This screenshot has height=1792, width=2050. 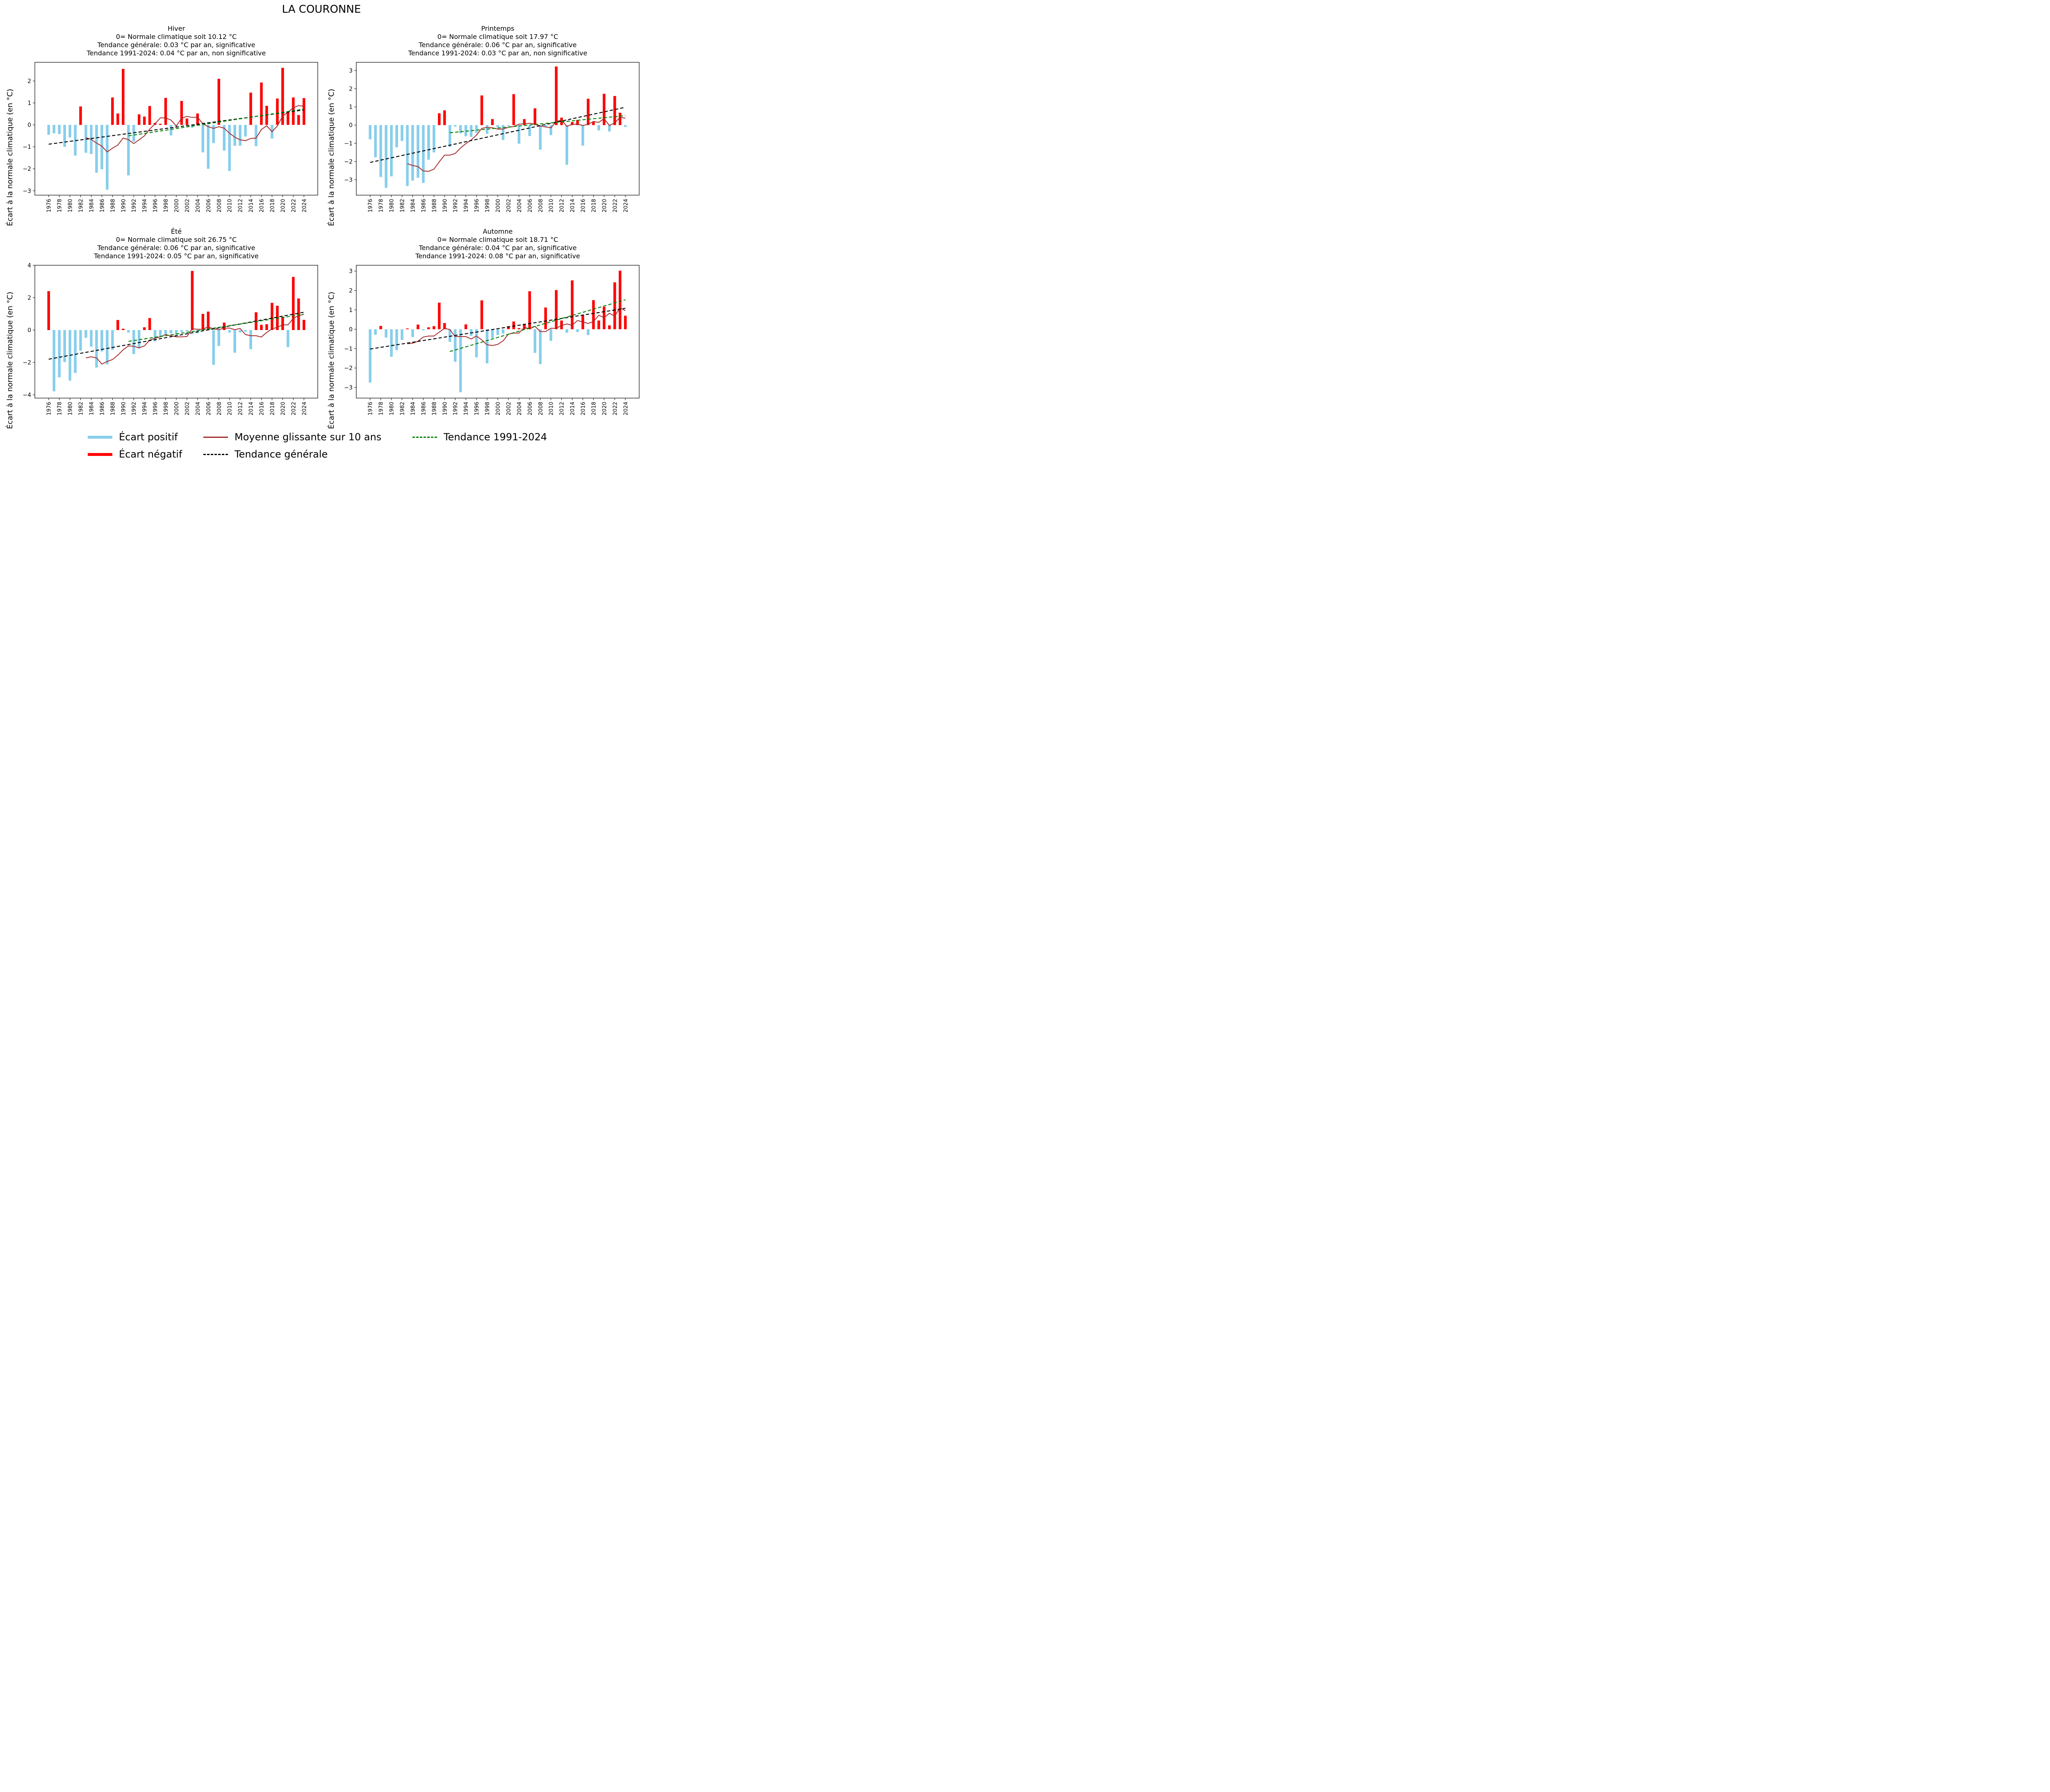 I want to click on bar-2013, so click(x=566, y=145).